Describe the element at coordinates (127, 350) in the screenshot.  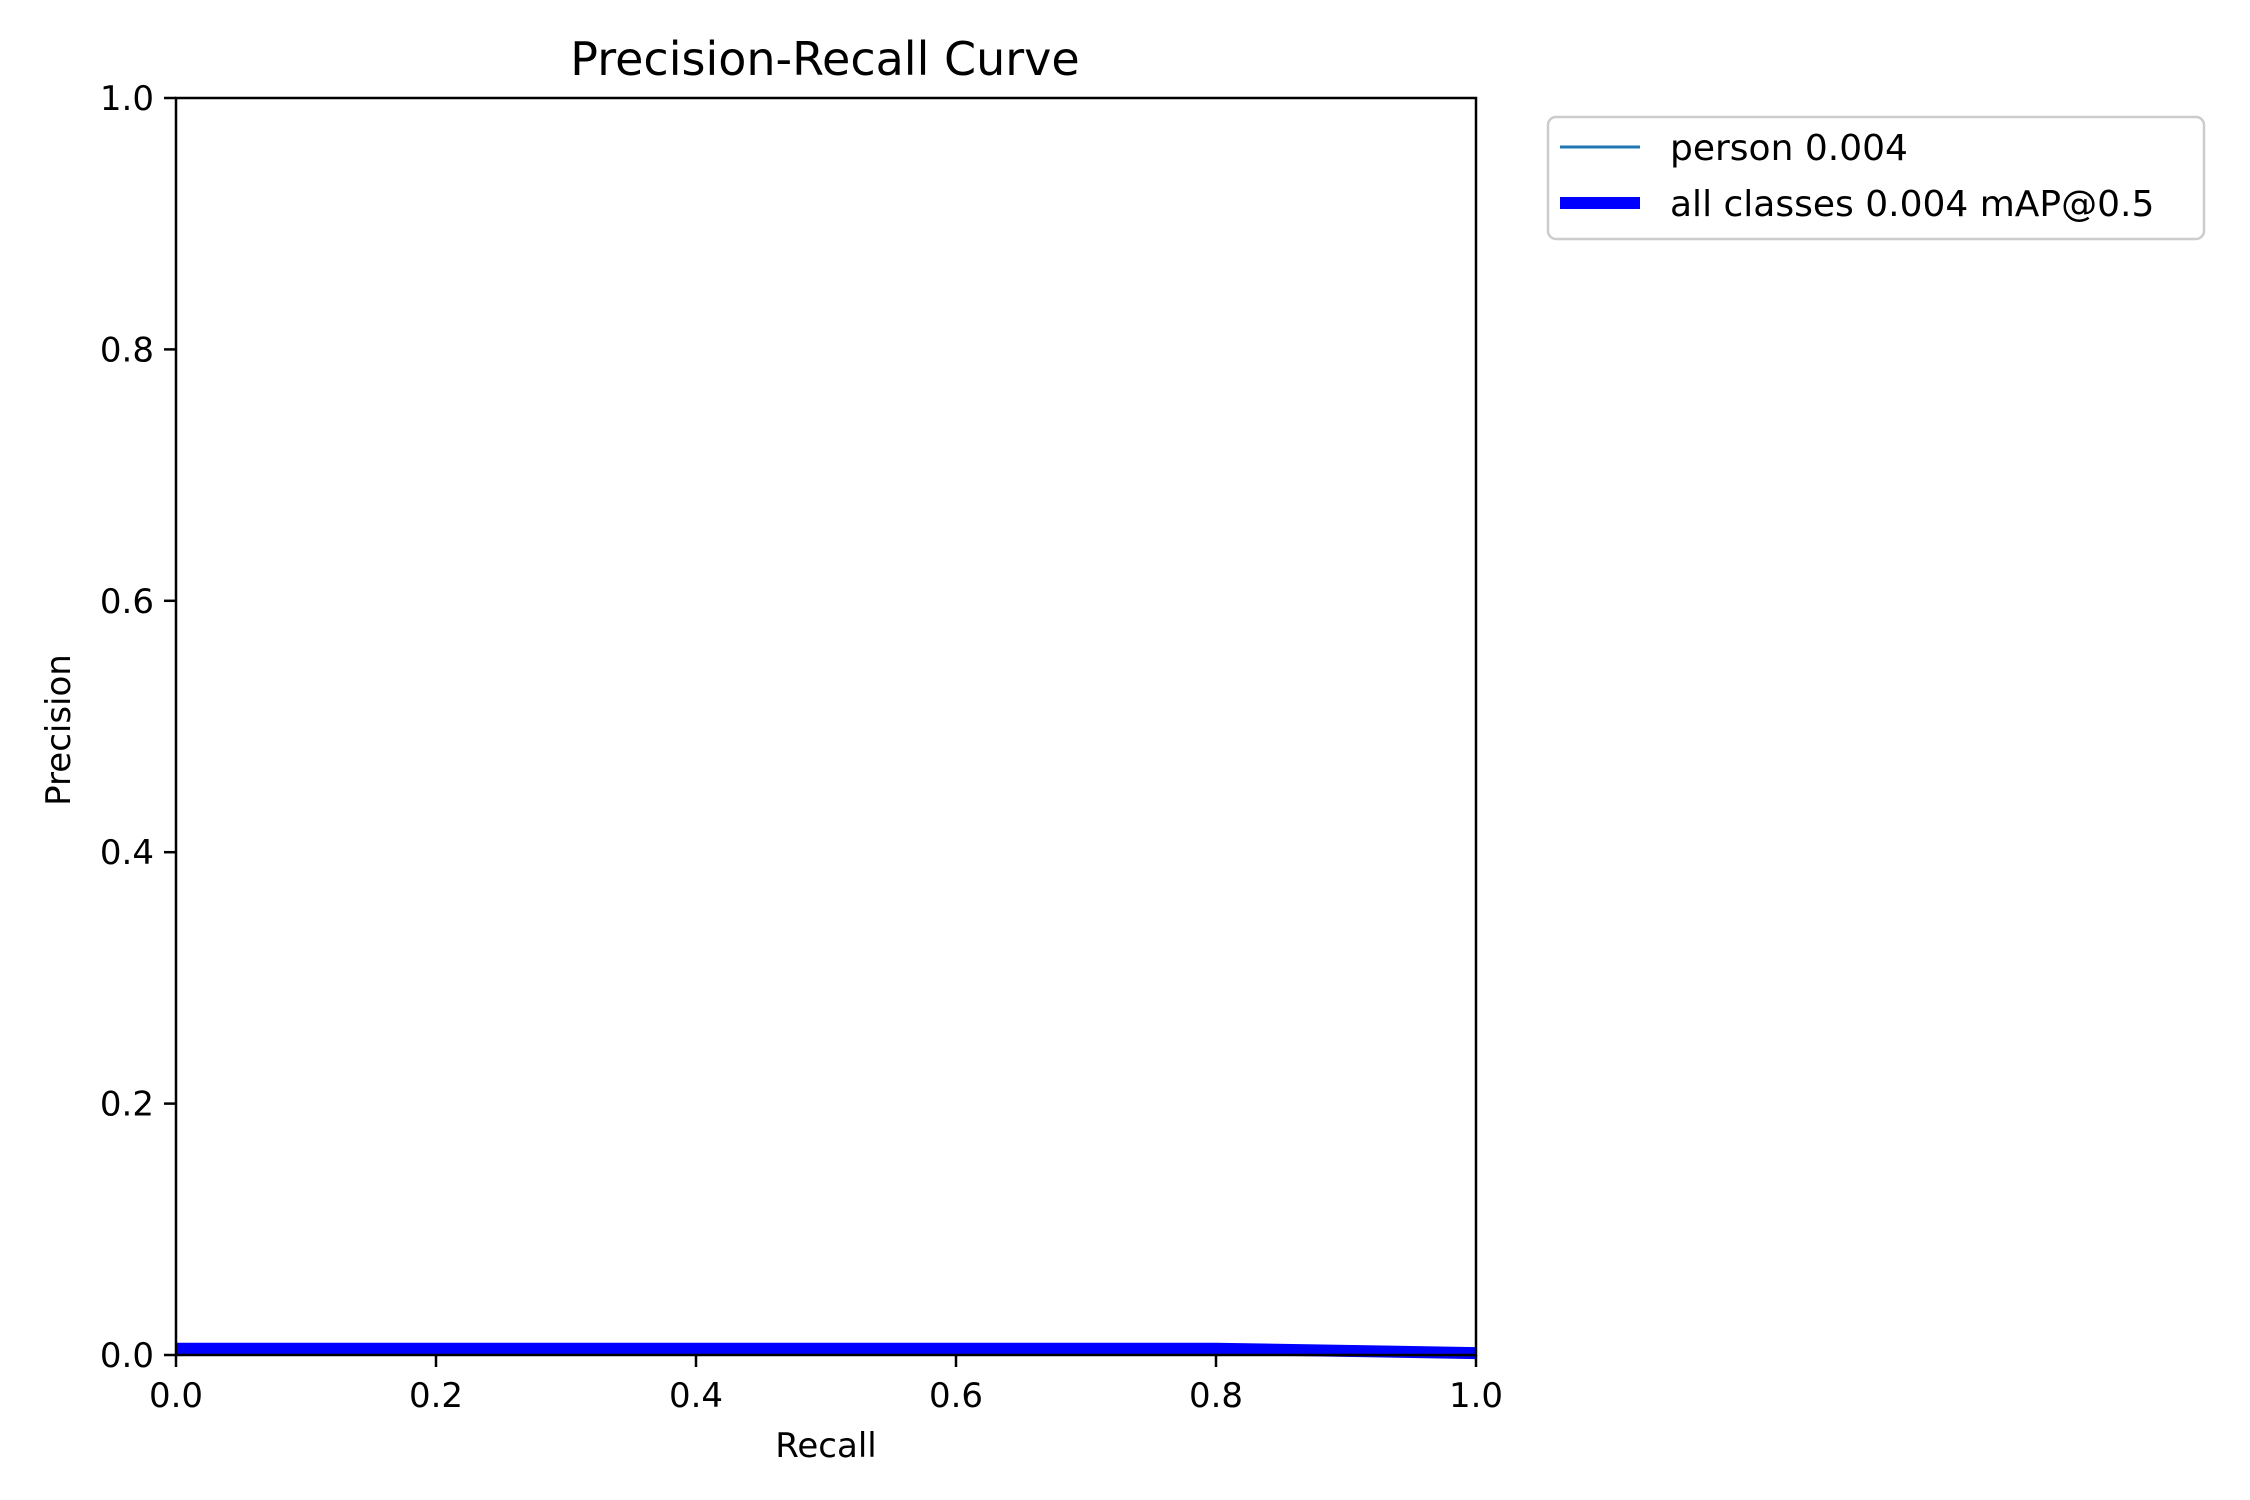
I see `y-tick-label: 0.8` at that location.